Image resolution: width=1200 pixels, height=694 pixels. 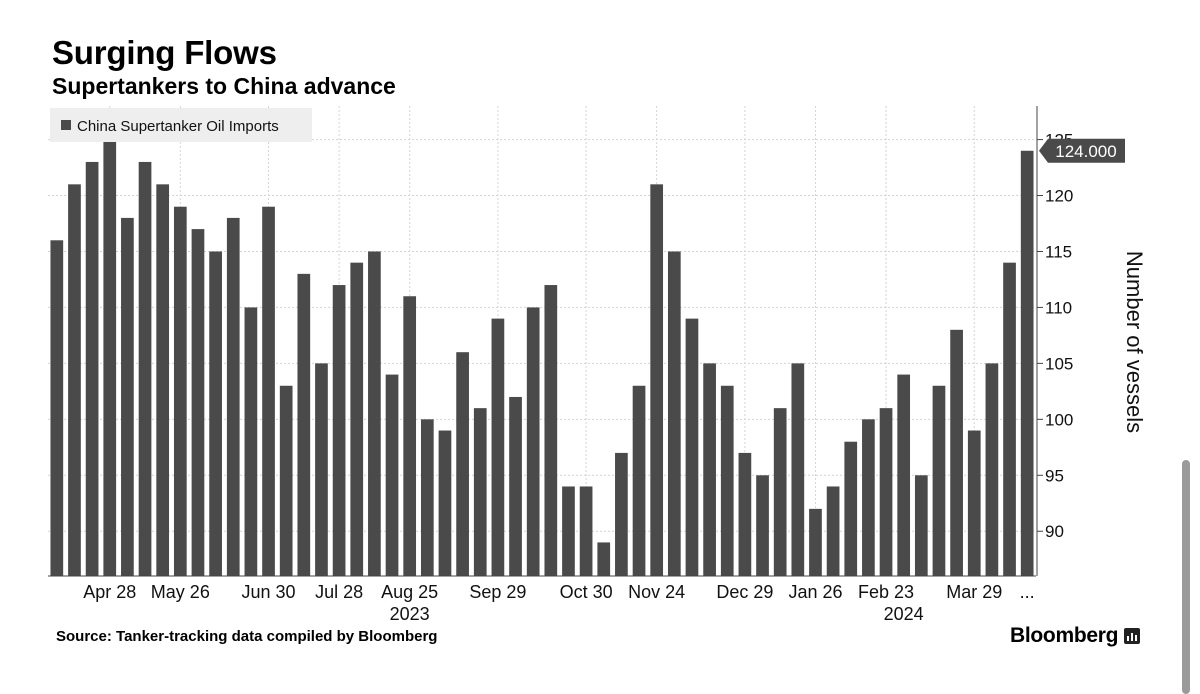 What do you see at coordinates (109, 592) in the screenshot?
I see `x-tick-label: Apr 28` at bounding box center [109, 592].